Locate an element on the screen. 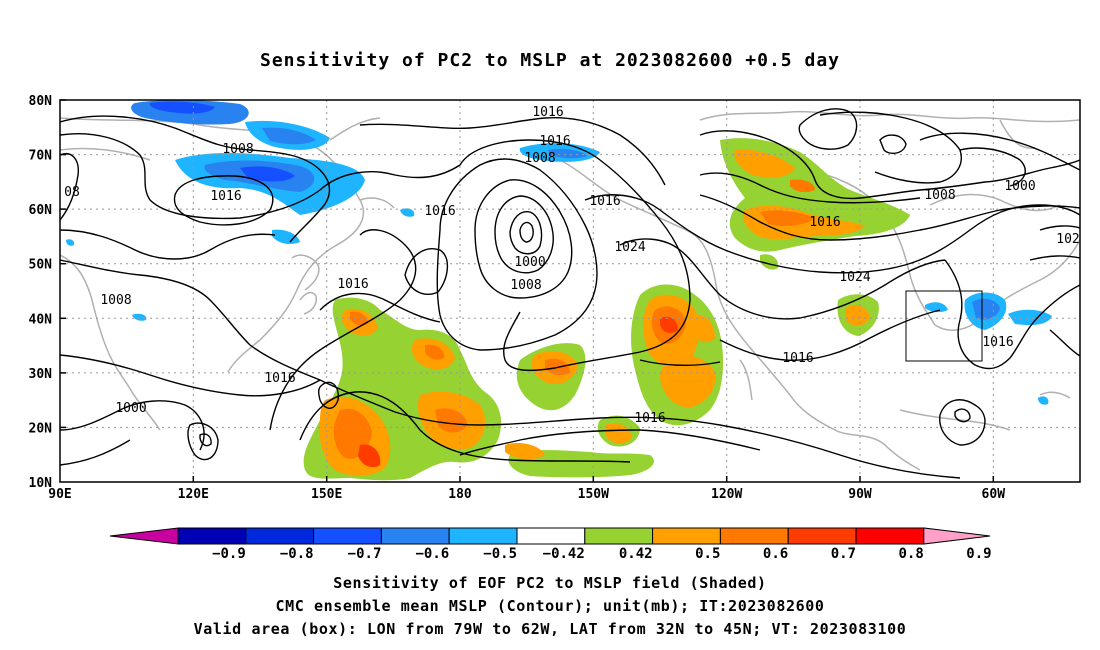  colorbar-label: −0.6 is located at coordinates (432, 554).